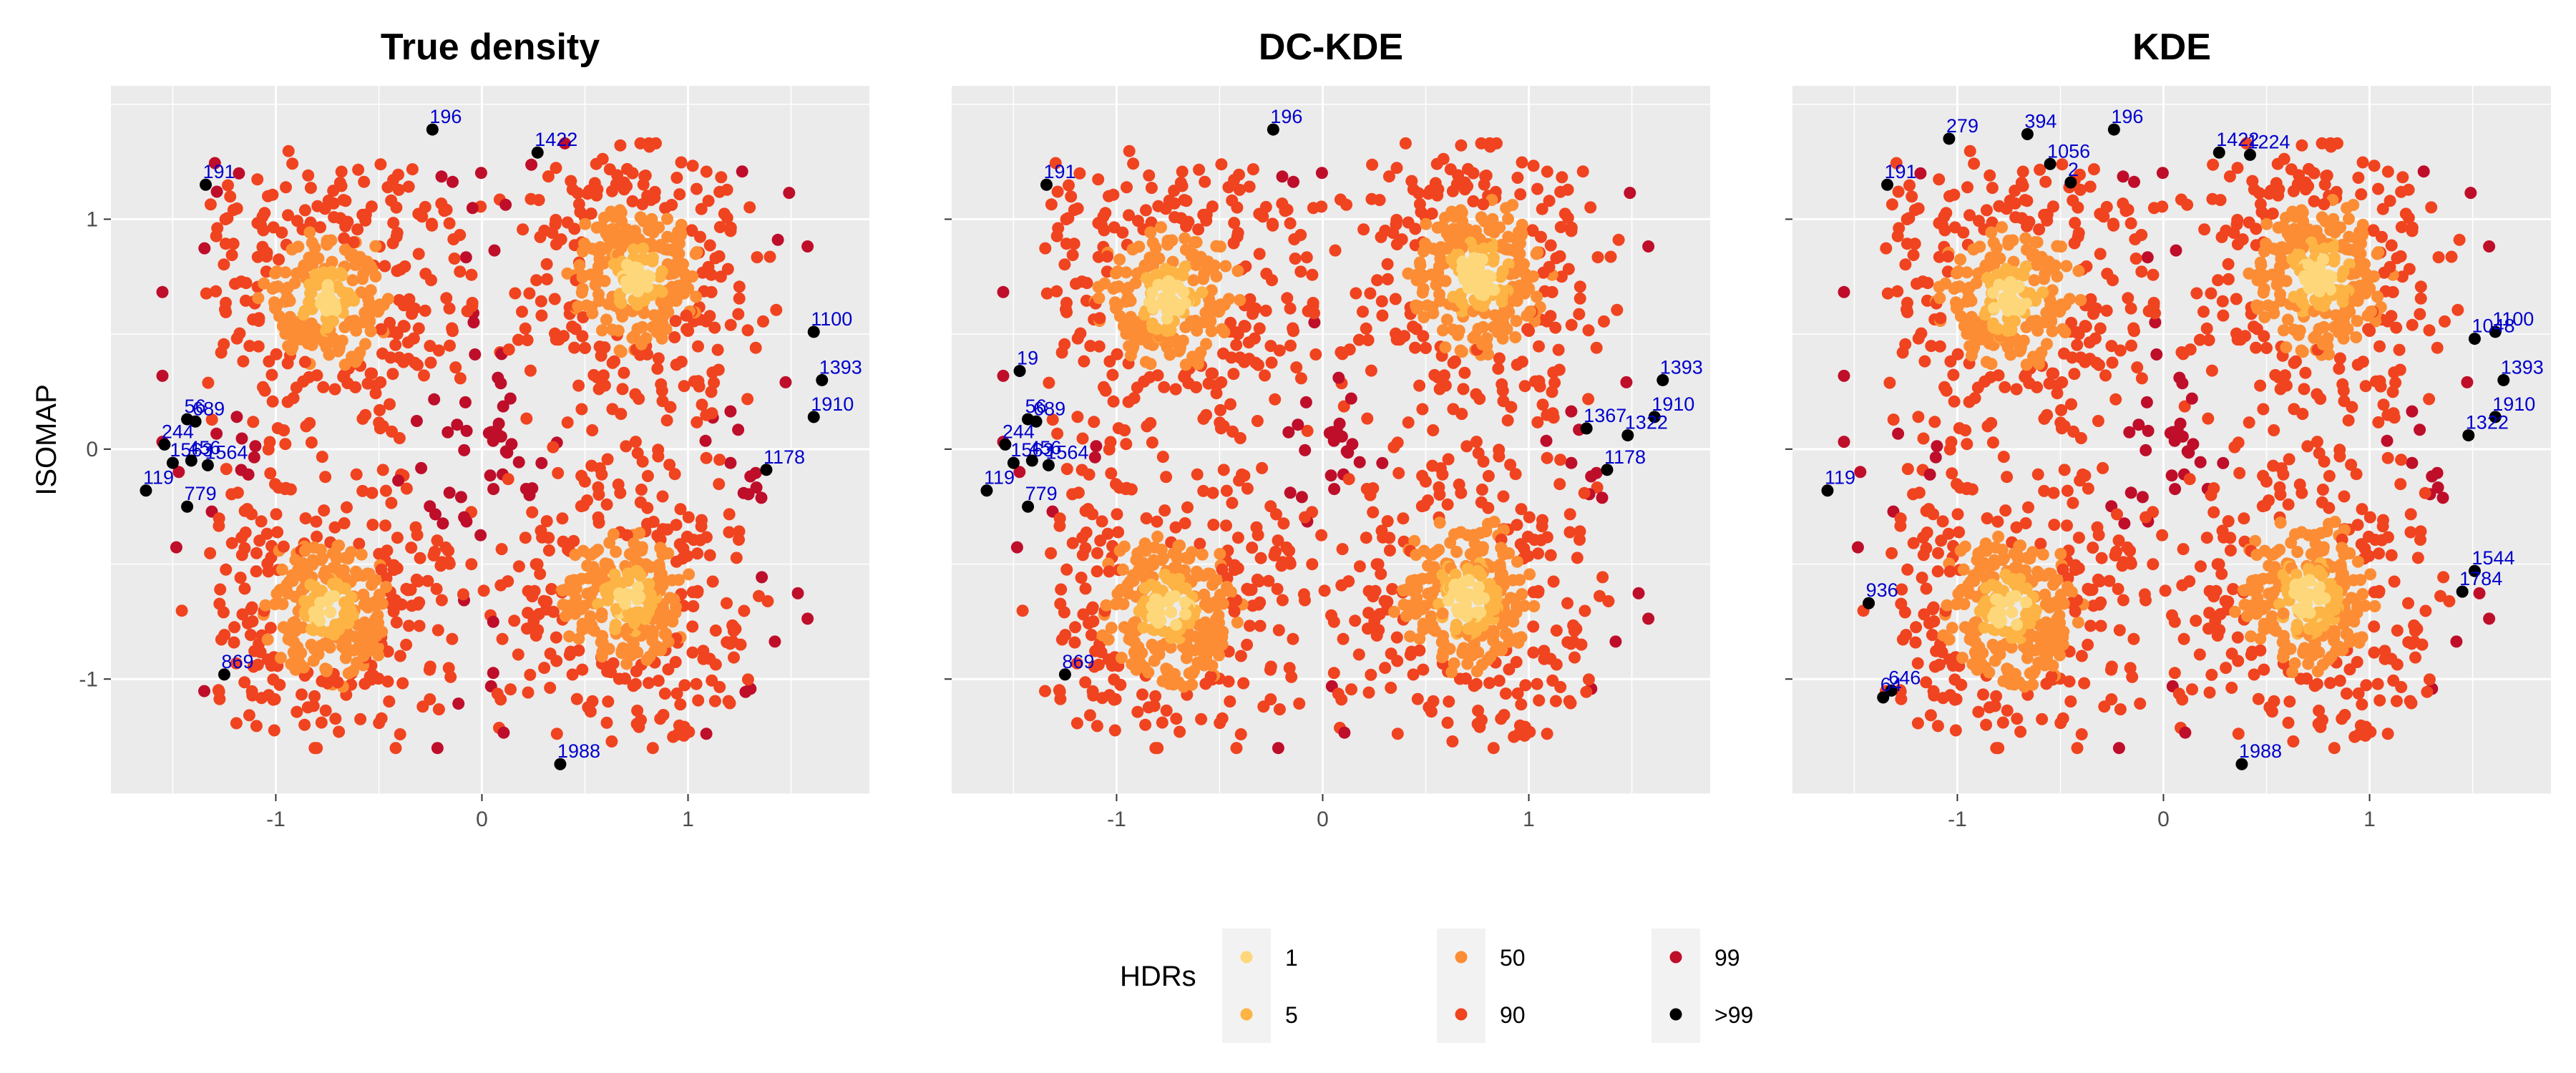  What do you see at coordinates (831, 319) in the screenshot?
I see `outlier-label: 1100` at bounding box center [831, 319].